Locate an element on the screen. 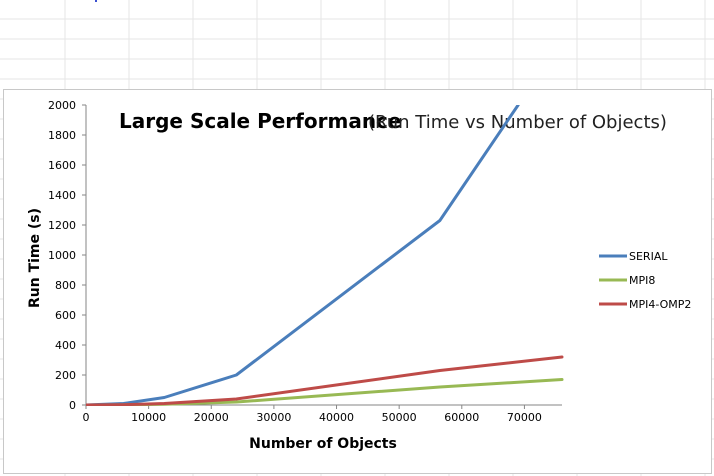 This screenshot has height=476, width=714. series-line-mpi4-omp2 is located at coordinates (325, 380).